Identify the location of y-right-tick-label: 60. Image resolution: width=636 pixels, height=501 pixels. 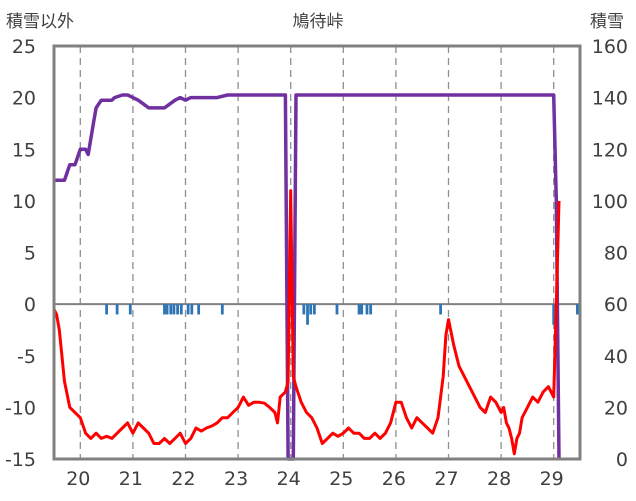
(616, 305).